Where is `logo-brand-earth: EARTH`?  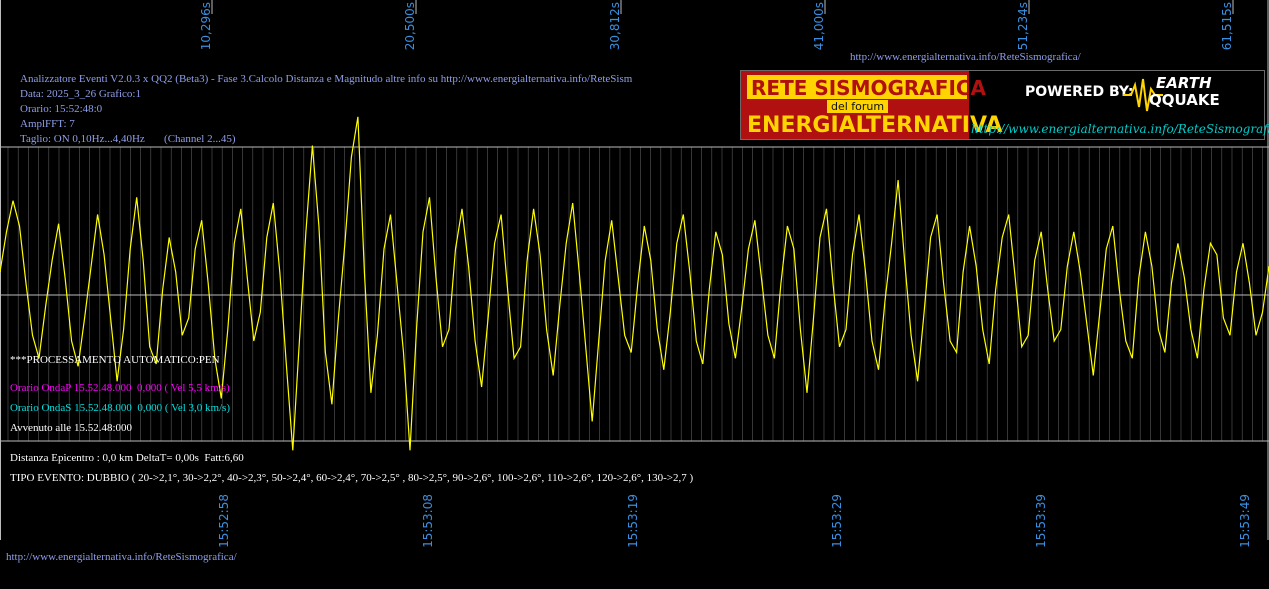
logo-brand-earth: EARTH is located at coordinates (1184, 83).